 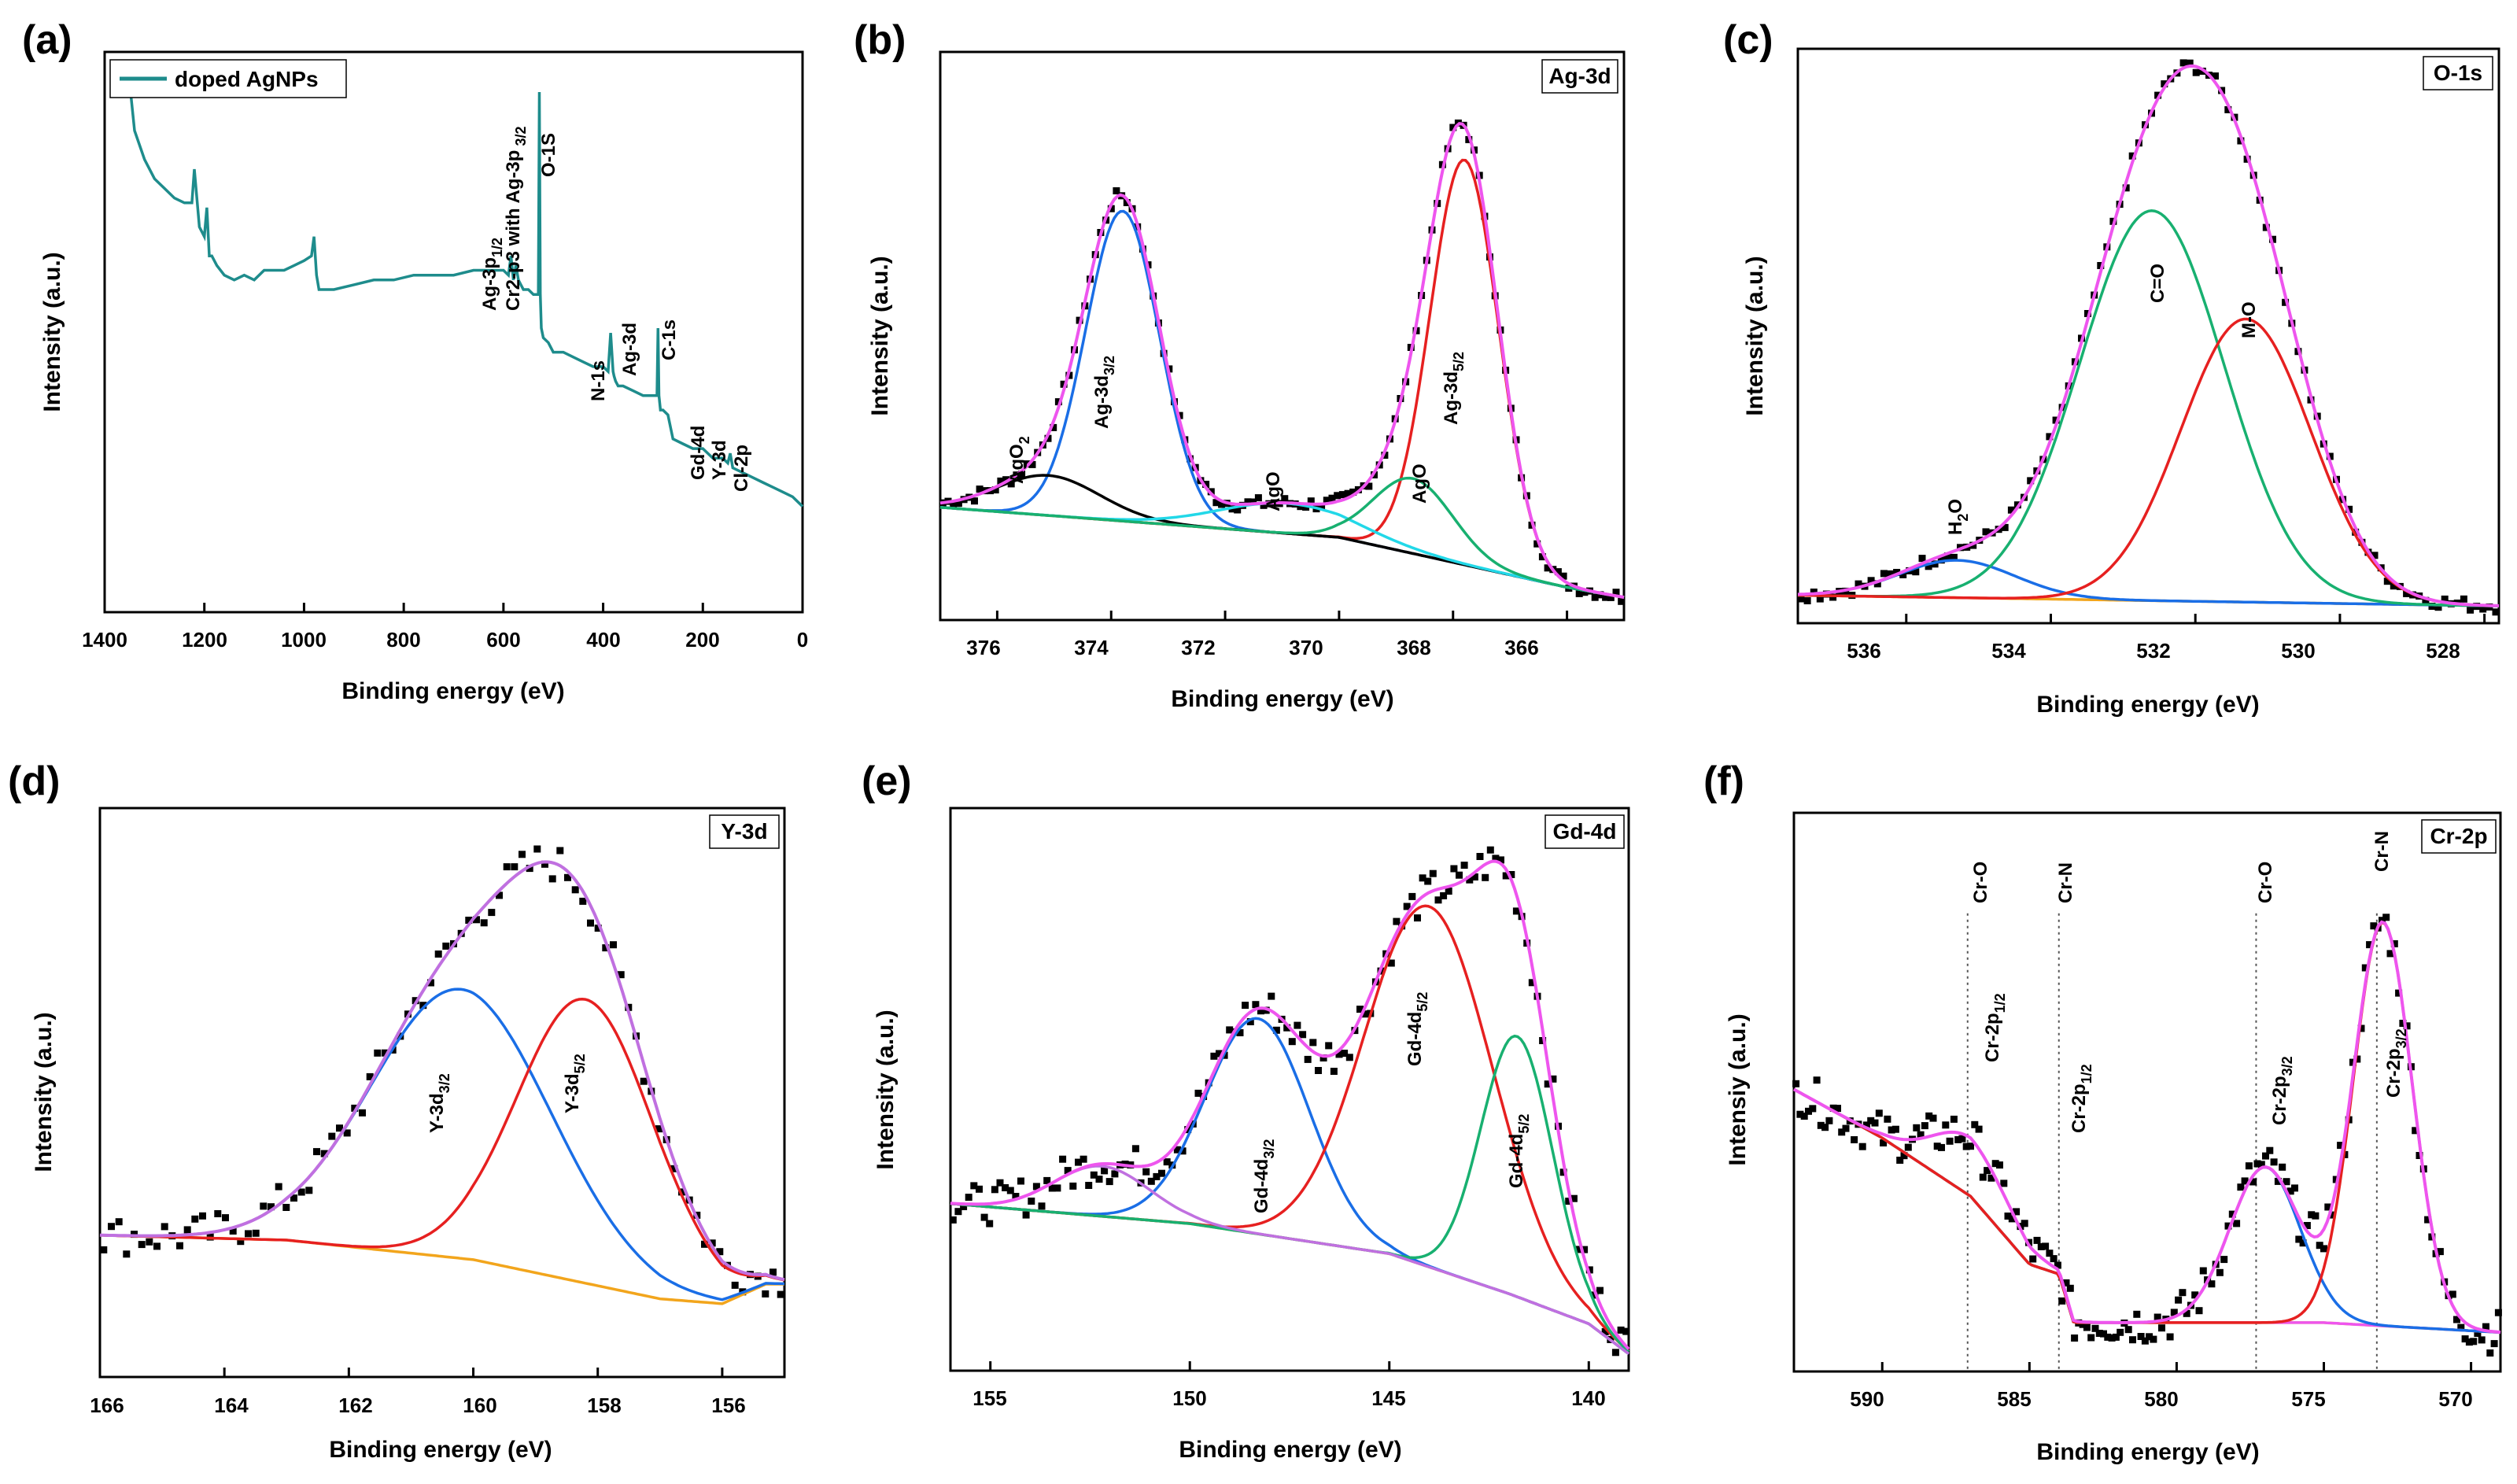 I want to click on tick-label: 590, so click(x=1867, y=1399).